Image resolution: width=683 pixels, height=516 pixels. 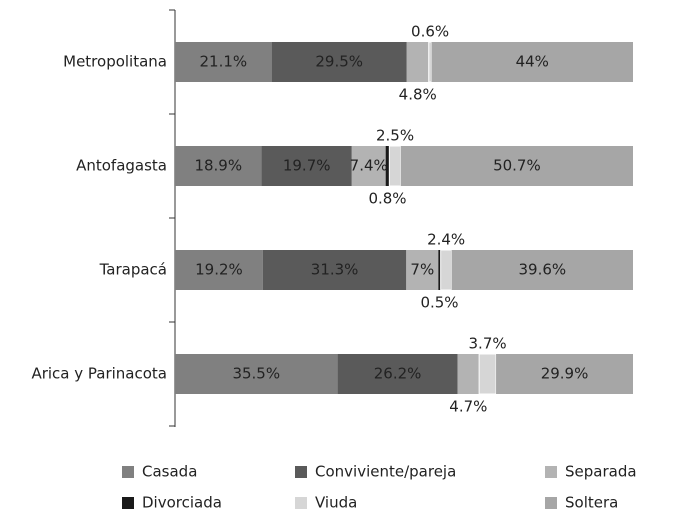 I want to click on value-label: 4.8%, so click(x=418, y=95).